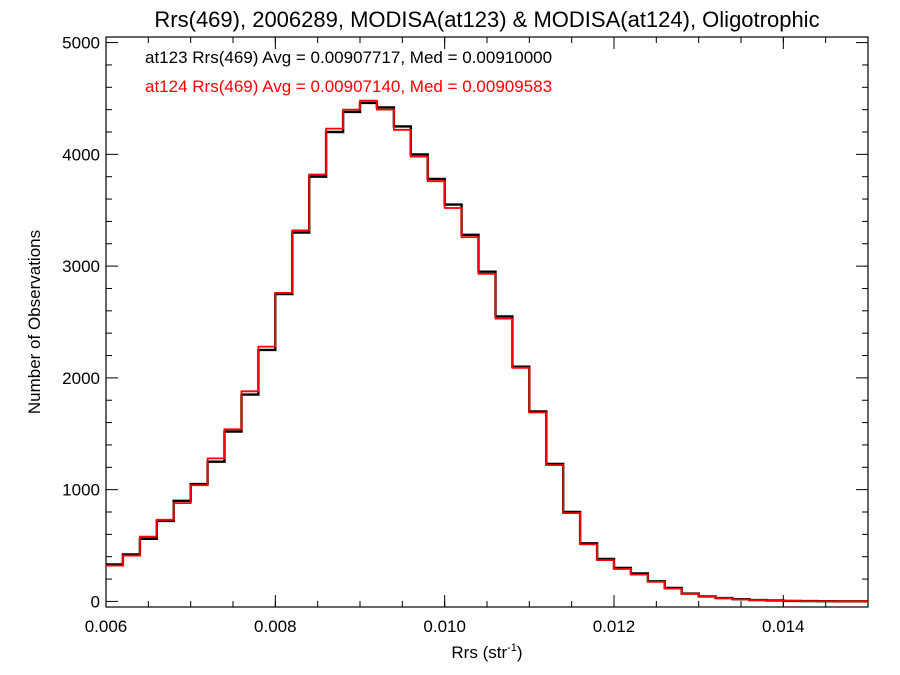 This screenshot has height=675, width=900. What do you see at coordinates (95, 601) in the screenshot?
I see `y-tick-label: 0` at bounding box center [95, 601].